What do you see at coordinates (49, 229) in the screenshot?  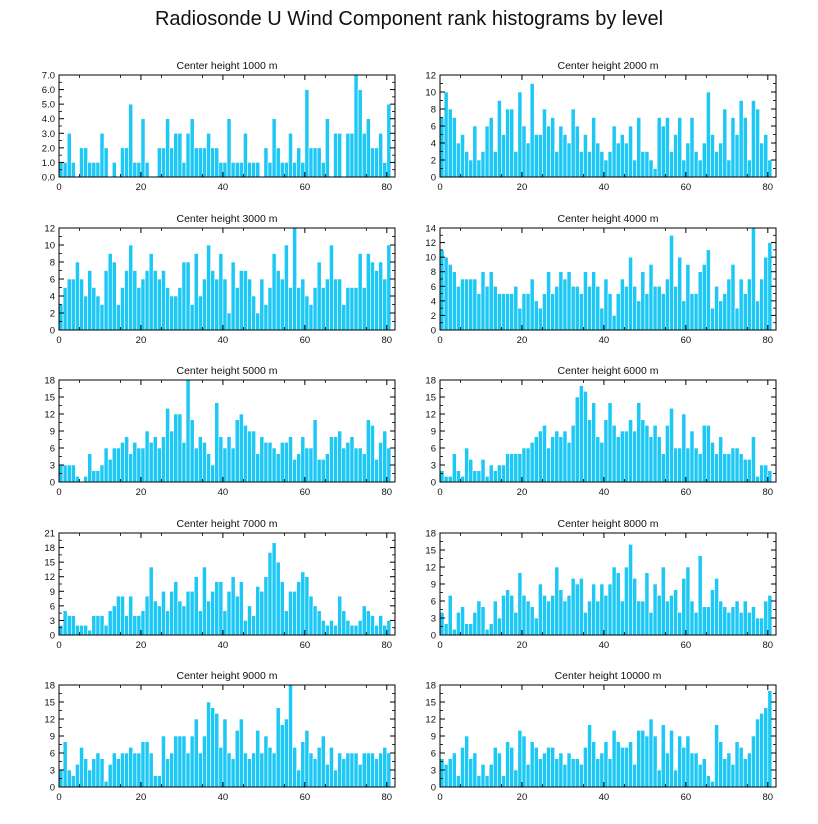 I see `y-tick-label: 12` at bounding box center [49, 229].